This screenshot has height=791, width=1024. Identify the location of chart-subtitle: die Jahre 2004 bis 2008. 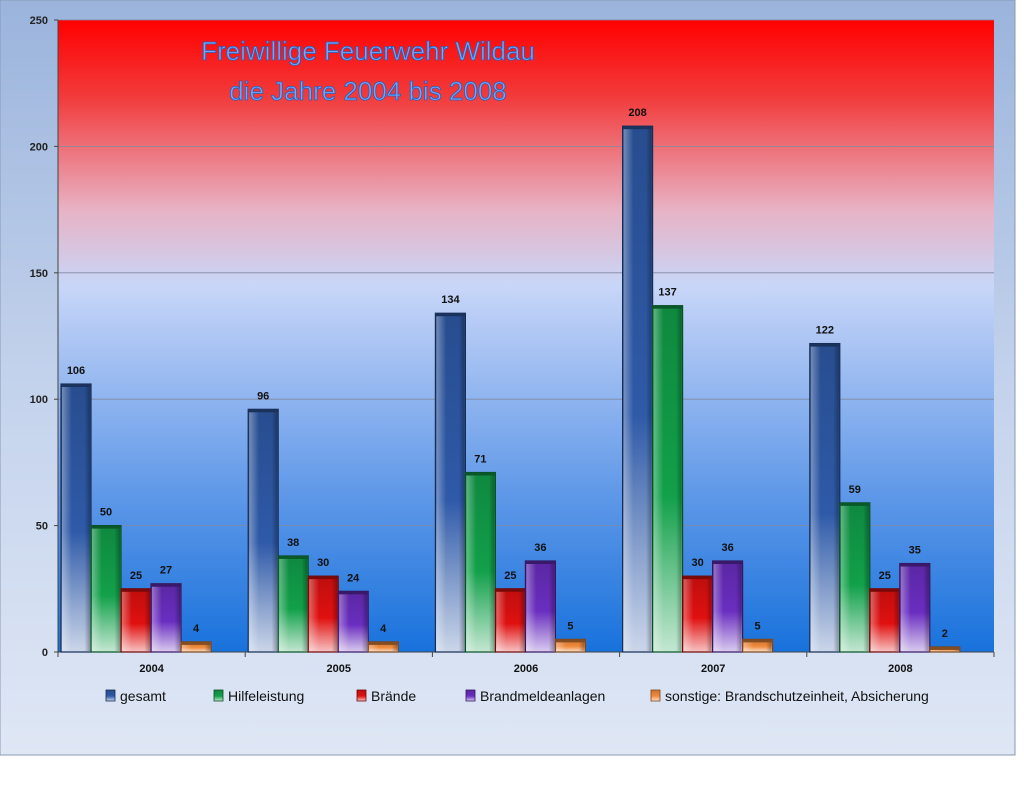
(368, 91).